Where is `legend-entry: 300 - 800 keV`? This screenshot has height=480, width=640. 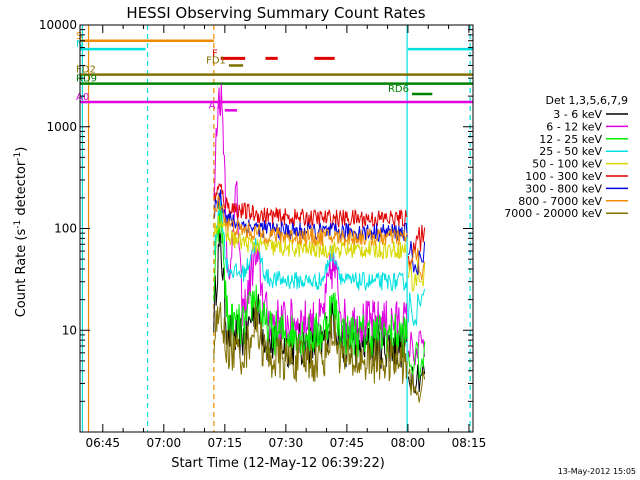
legend-entry: 300 - 800 keV is located at coordinates (563, 188).